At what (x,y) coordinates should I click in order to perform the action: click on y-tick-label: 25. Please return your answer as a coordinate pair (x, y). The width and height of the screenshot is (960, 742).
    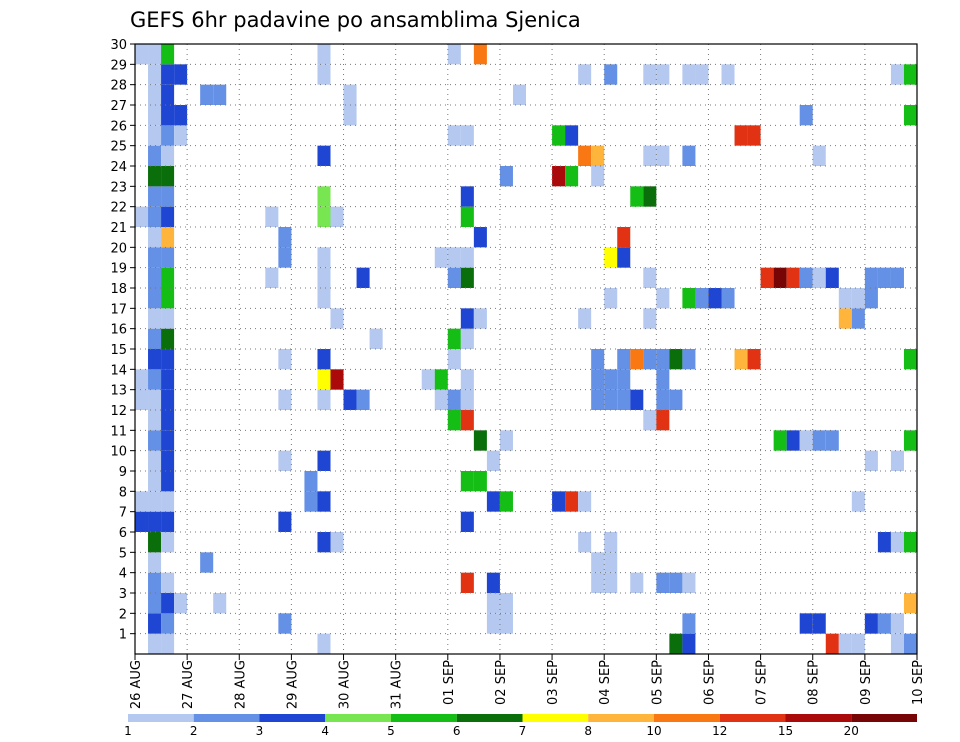
    Looking at the image, I should click on (118, 147).